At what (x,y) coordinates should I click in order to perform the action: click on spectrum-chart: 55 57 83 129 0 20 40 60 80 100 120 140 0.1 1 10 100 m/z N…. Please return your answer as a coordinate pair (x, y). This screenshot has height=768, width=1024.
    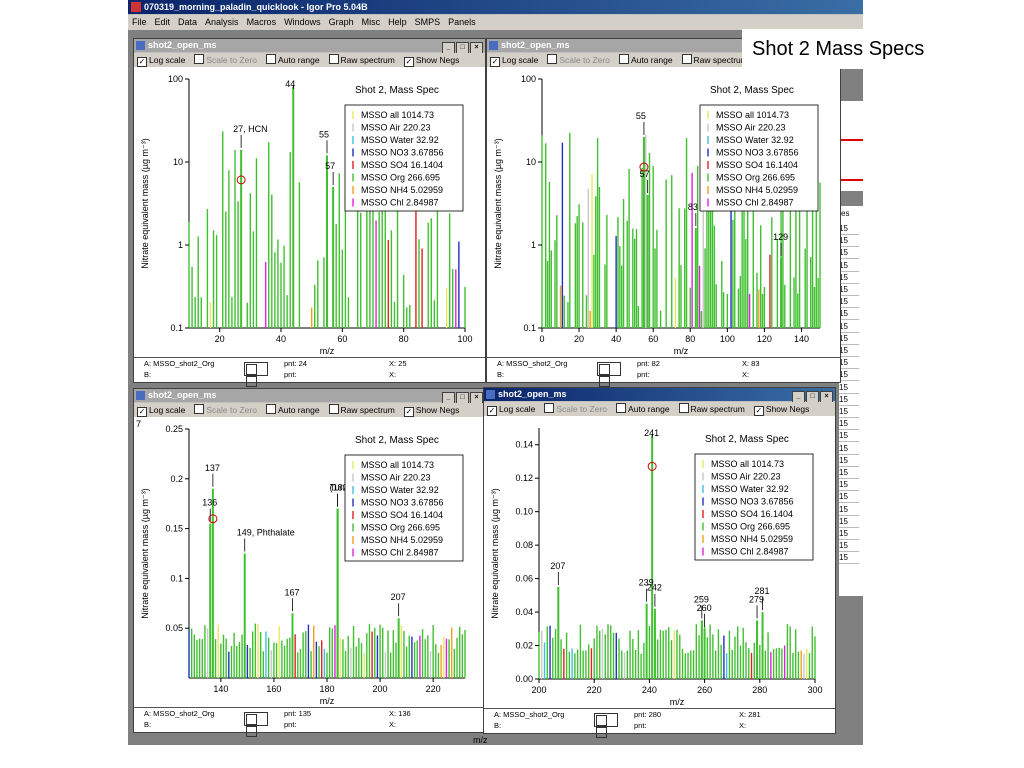
    Looking at the image, I should click on (662, 212).